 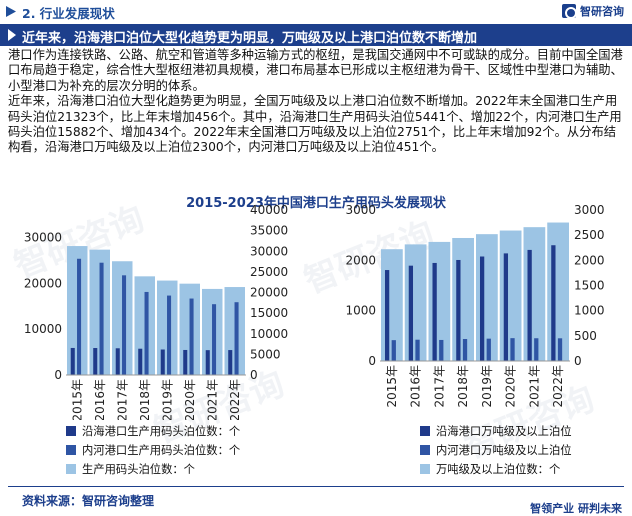 What do you see at coordinates (12, 35) in the screenshot?
I see `arrow-icon` at bounding box center [12, 35].